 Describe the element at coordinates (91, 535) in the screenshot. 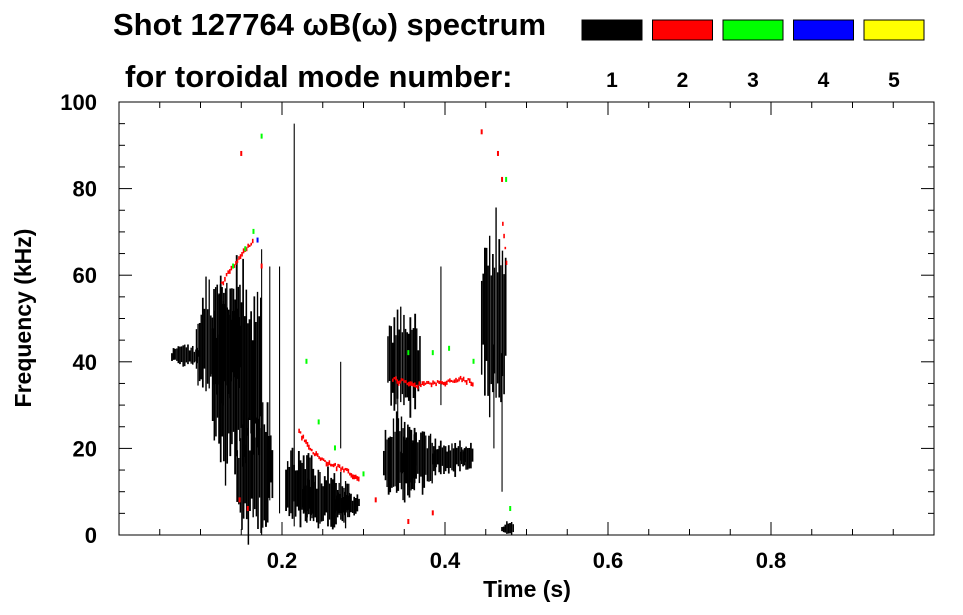

I see `y-tick-label: 0` at that location.